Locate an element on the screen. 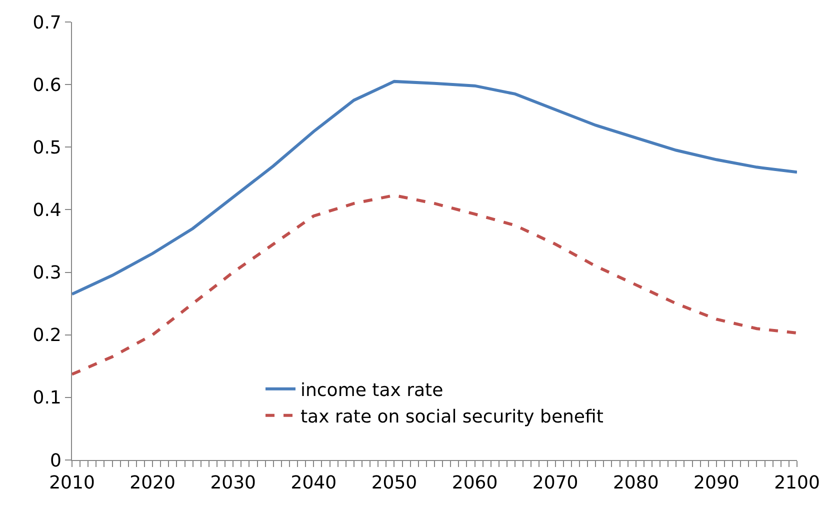 This screenshot has height=505, width=826. x-tick-label: 2040 is located at coordinates (313, 483).